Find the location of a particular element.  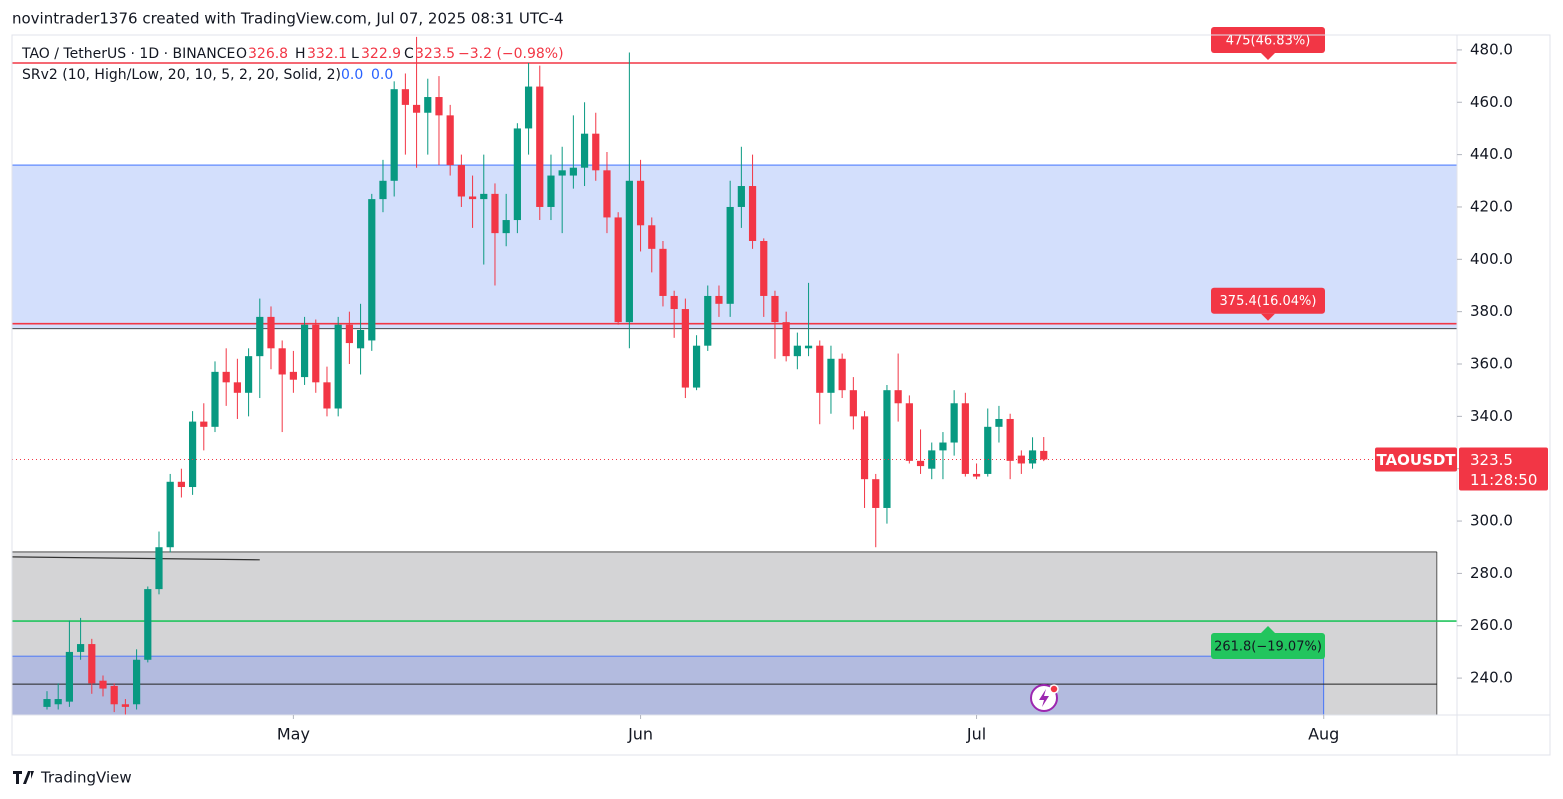

y-tick-label: 420.0 is located at coordinates (1491, 206).